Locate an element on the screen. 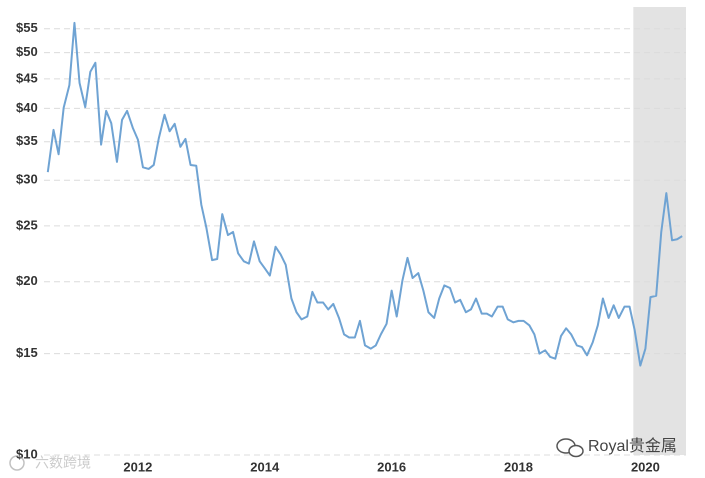 This screenshot has width=705, height=478. watermark-text: Royal贵金属 is located at coordinates (632, 446).